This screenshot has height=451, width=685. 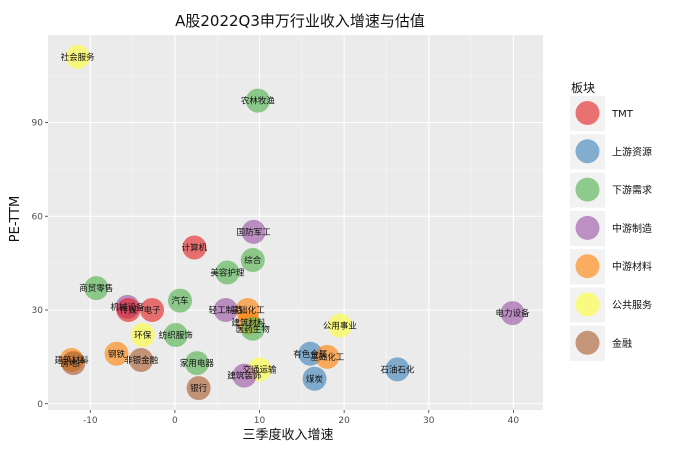 I want to click on legend-label: 上游资源, so click(x=632, y=151).